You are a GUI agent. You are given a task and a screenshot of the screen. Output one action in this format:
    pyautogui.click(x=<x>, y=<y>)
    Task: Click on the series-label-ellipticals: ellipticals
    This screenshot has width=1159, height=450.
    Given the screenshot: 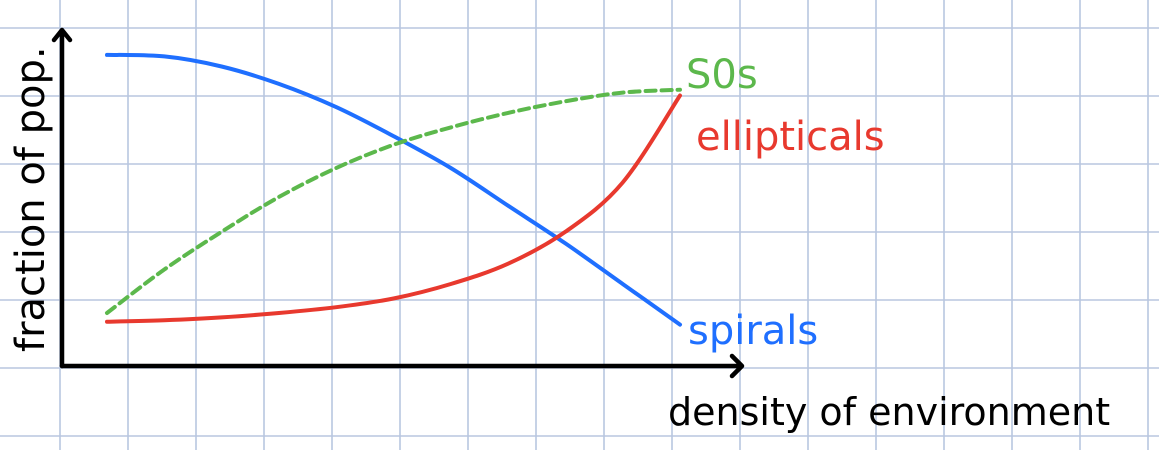 What is the action you would take?
    pyautogui.click(x=790, y=137)
    